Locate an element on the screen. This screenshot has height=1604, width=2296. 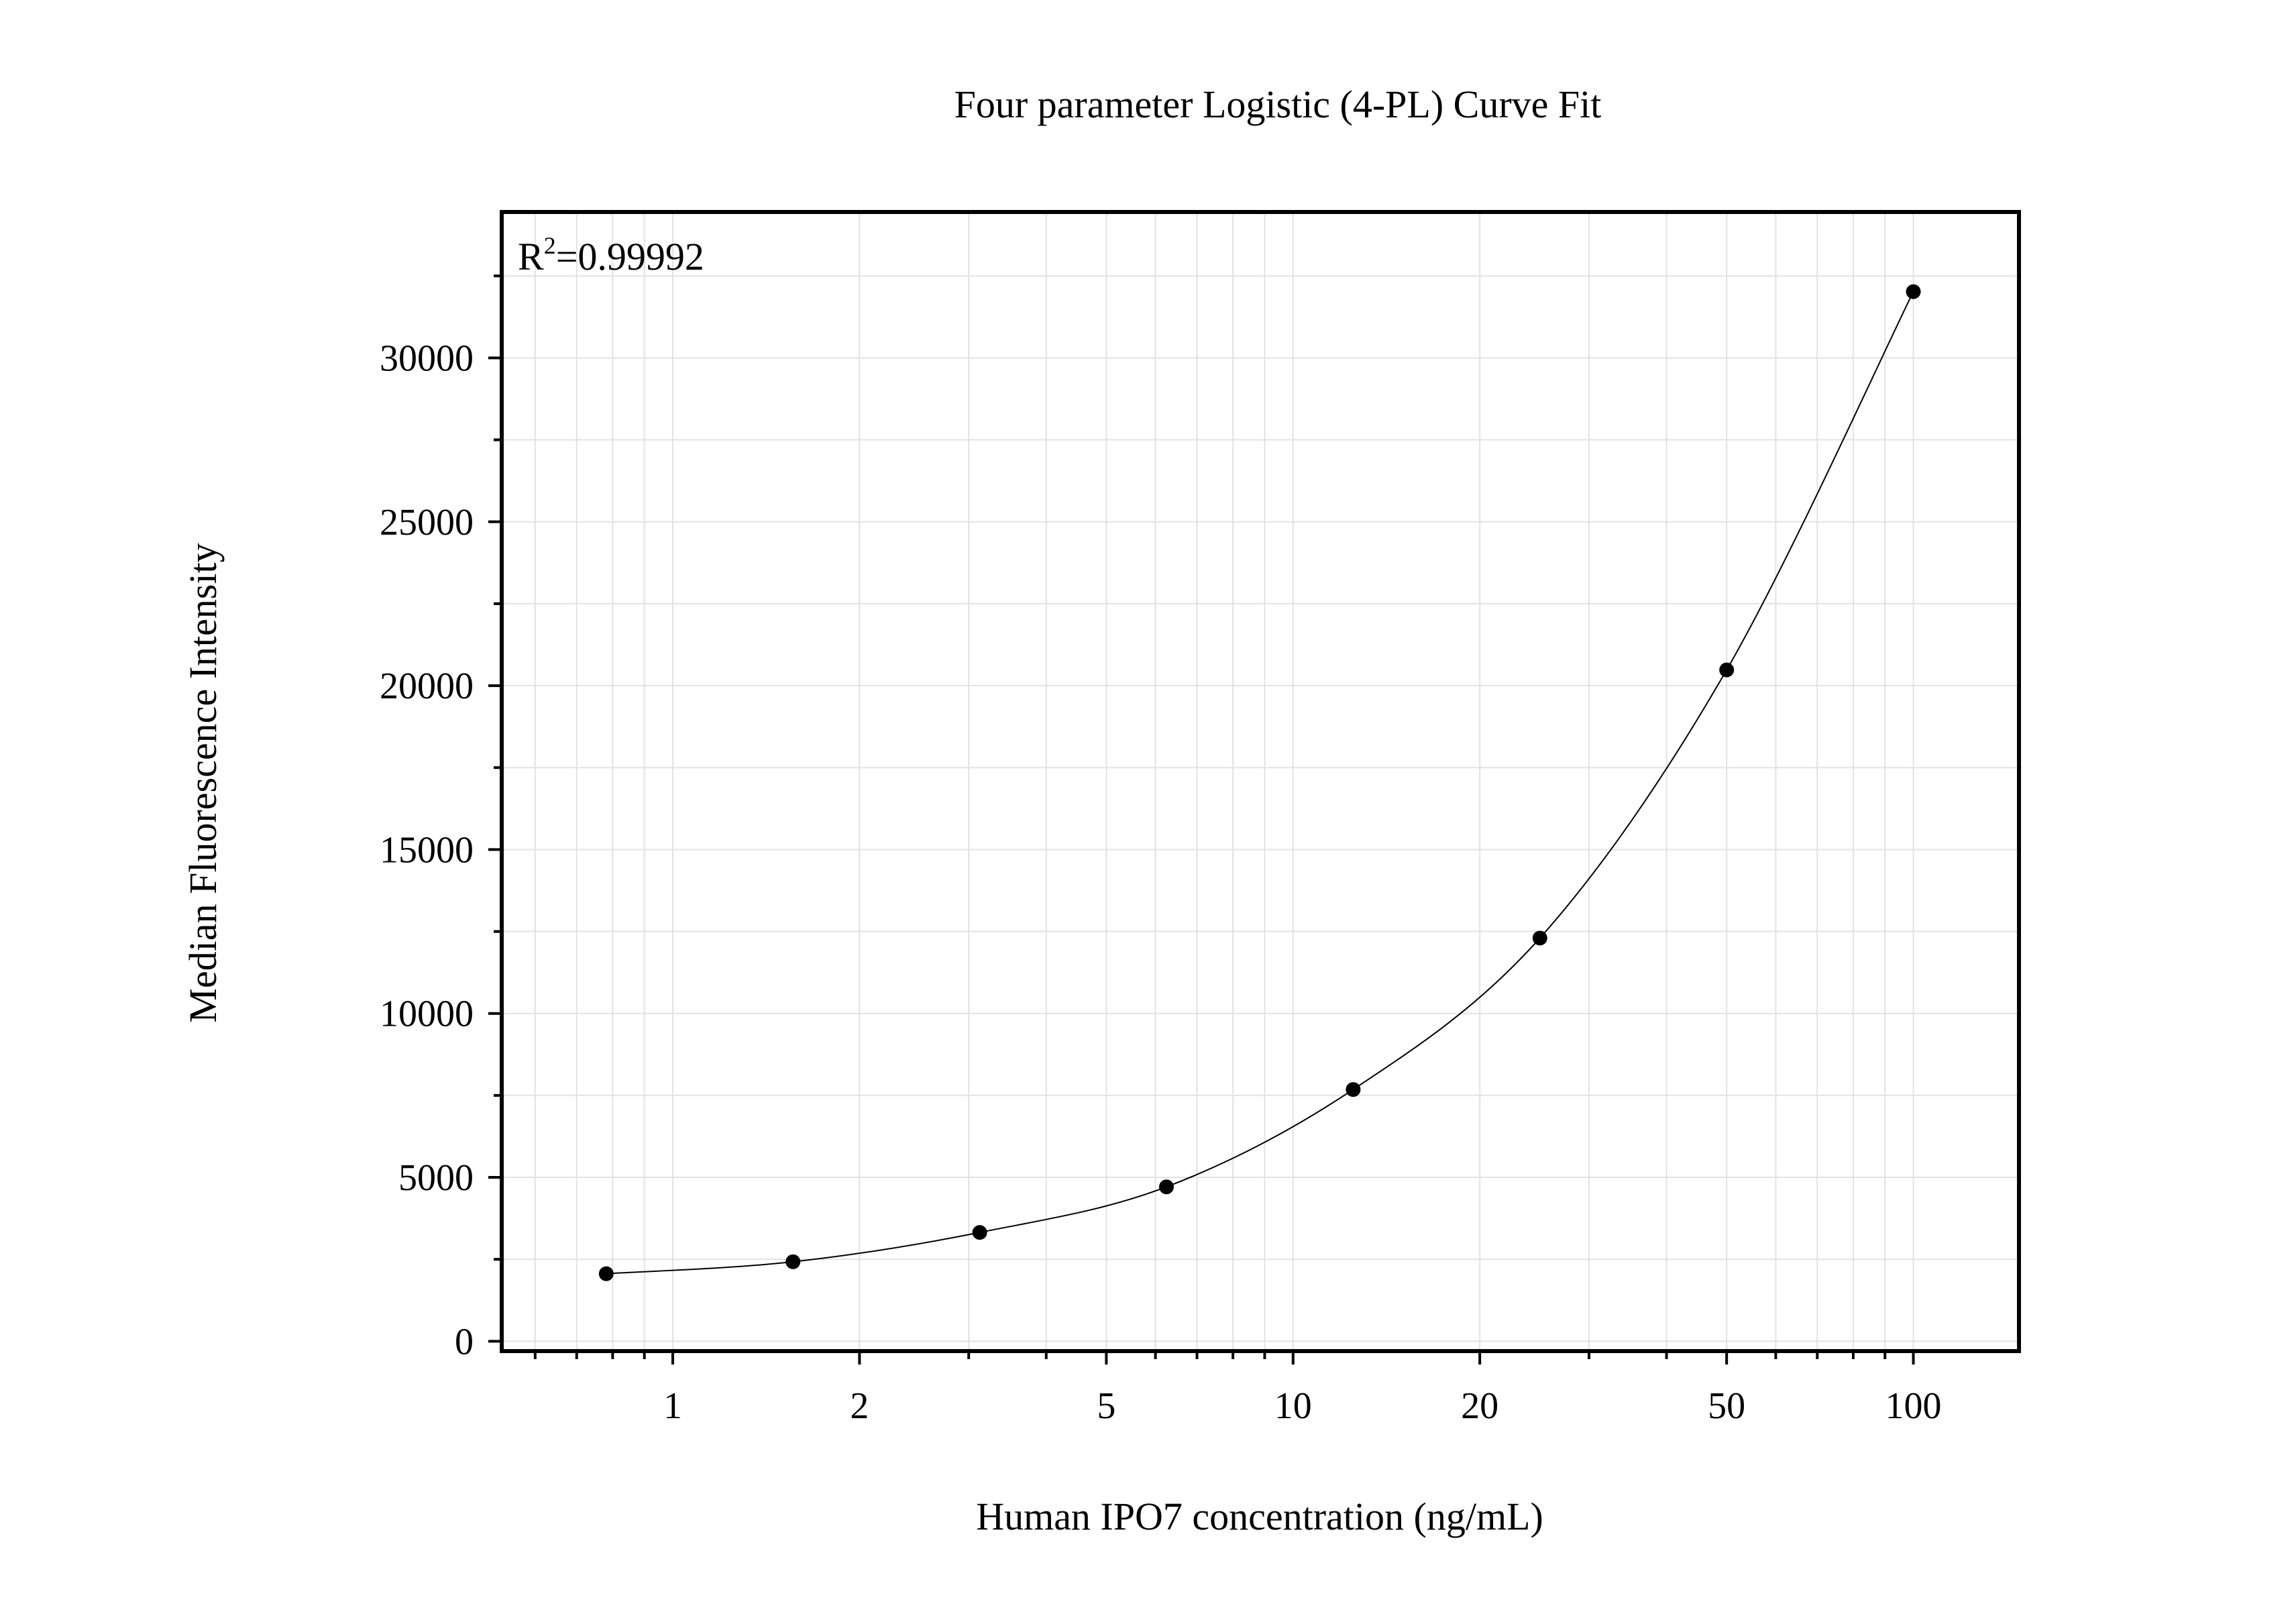
r-squared-annotation: R2=0.99992 is located at coordinates (611, 255).